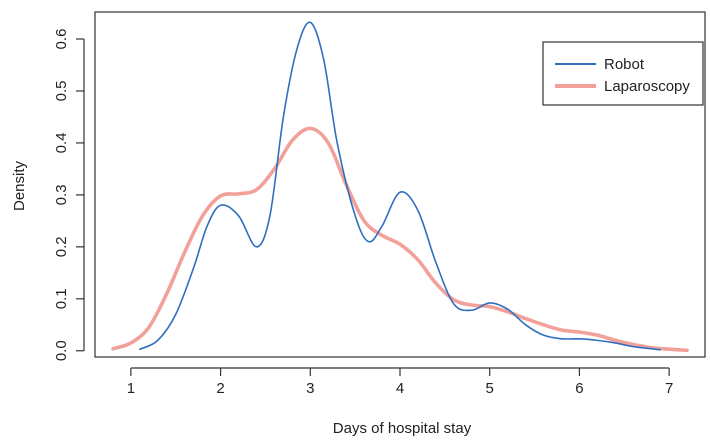 The image size is (710, 442). What do you see at coordinates (61, 298) in the screenshot?
I see `y-tick-label: 0.1` at bounding box center [61, 298].